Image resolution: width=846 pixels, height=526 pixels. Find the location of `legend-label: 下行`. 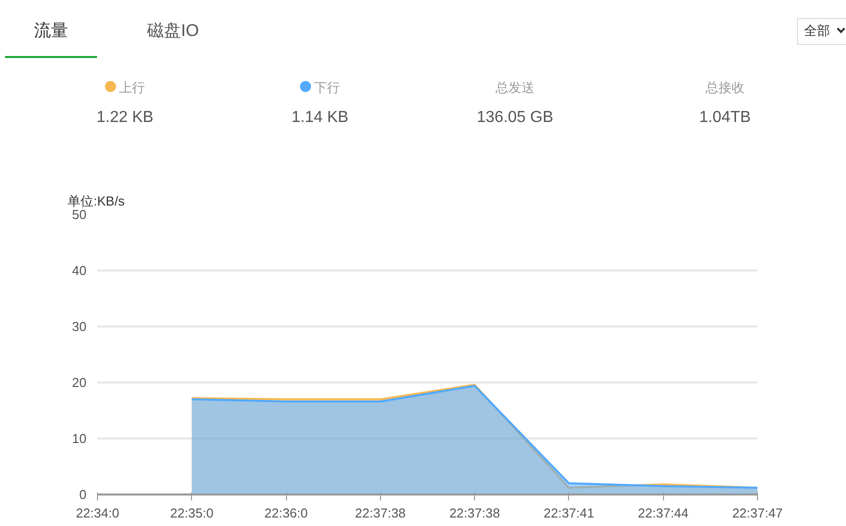

legend-label: 下行 is located at coordinates (327, 88).